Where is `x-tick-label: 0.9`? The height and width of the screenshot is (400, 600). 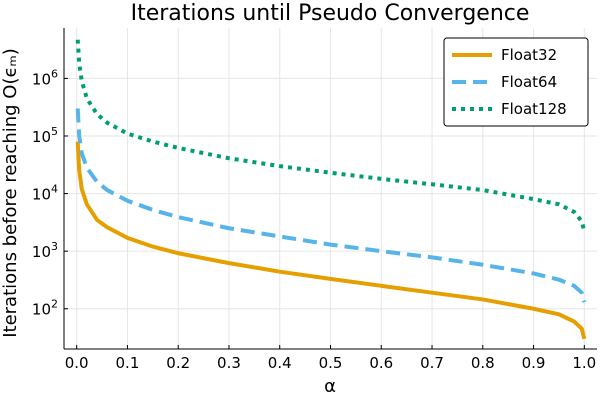 x-tick-label: 0.9 is located at coordinates (534, 363).